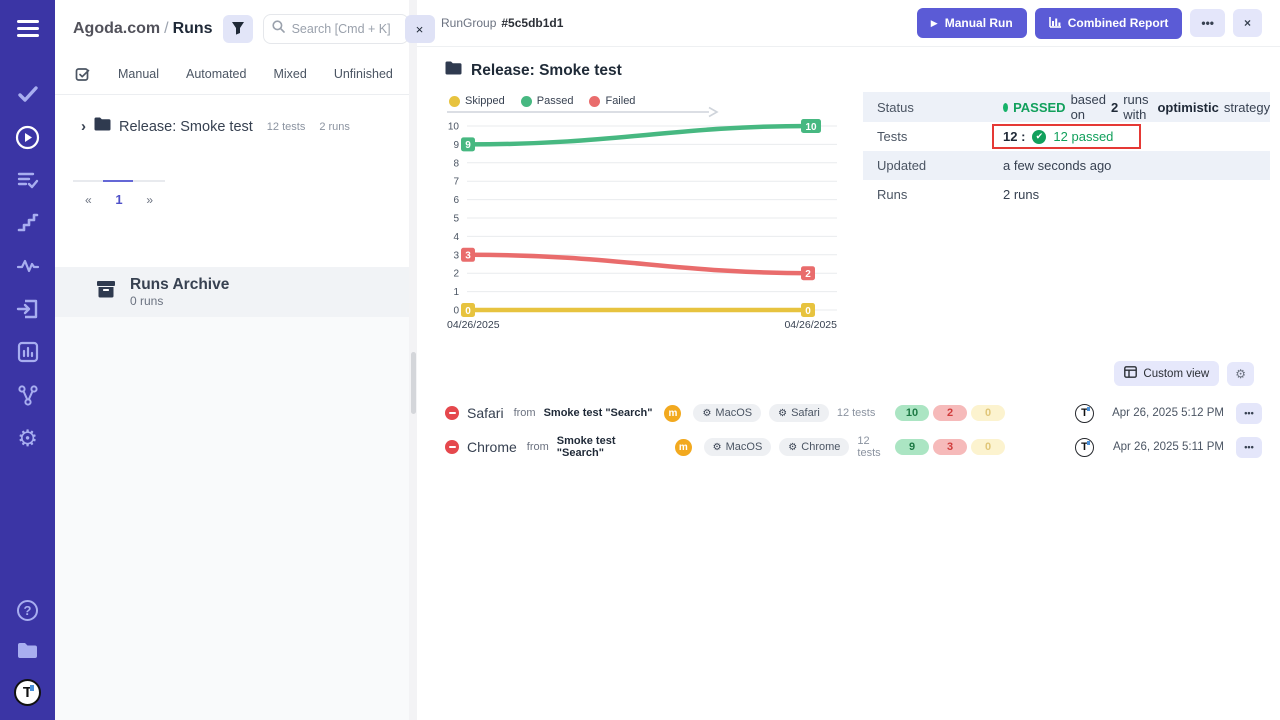 The height and width of the screenshot is (720, 1280). Describe the element at coordinates (27, 692) in the screenshot. I see `app-logo: T` at that location.